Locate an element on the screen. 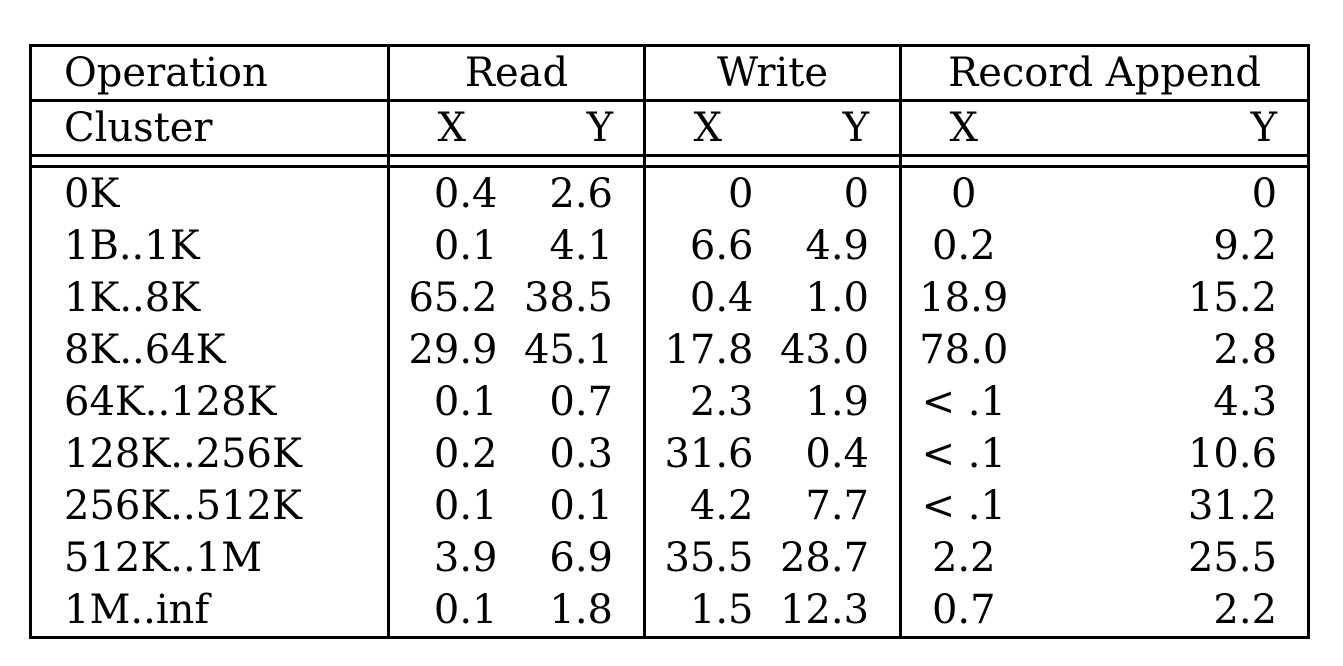  table-row: 128K..256K 0.2 0.3 31.6 0.4 < .1 10.6 is located at coordinates (669, 454).